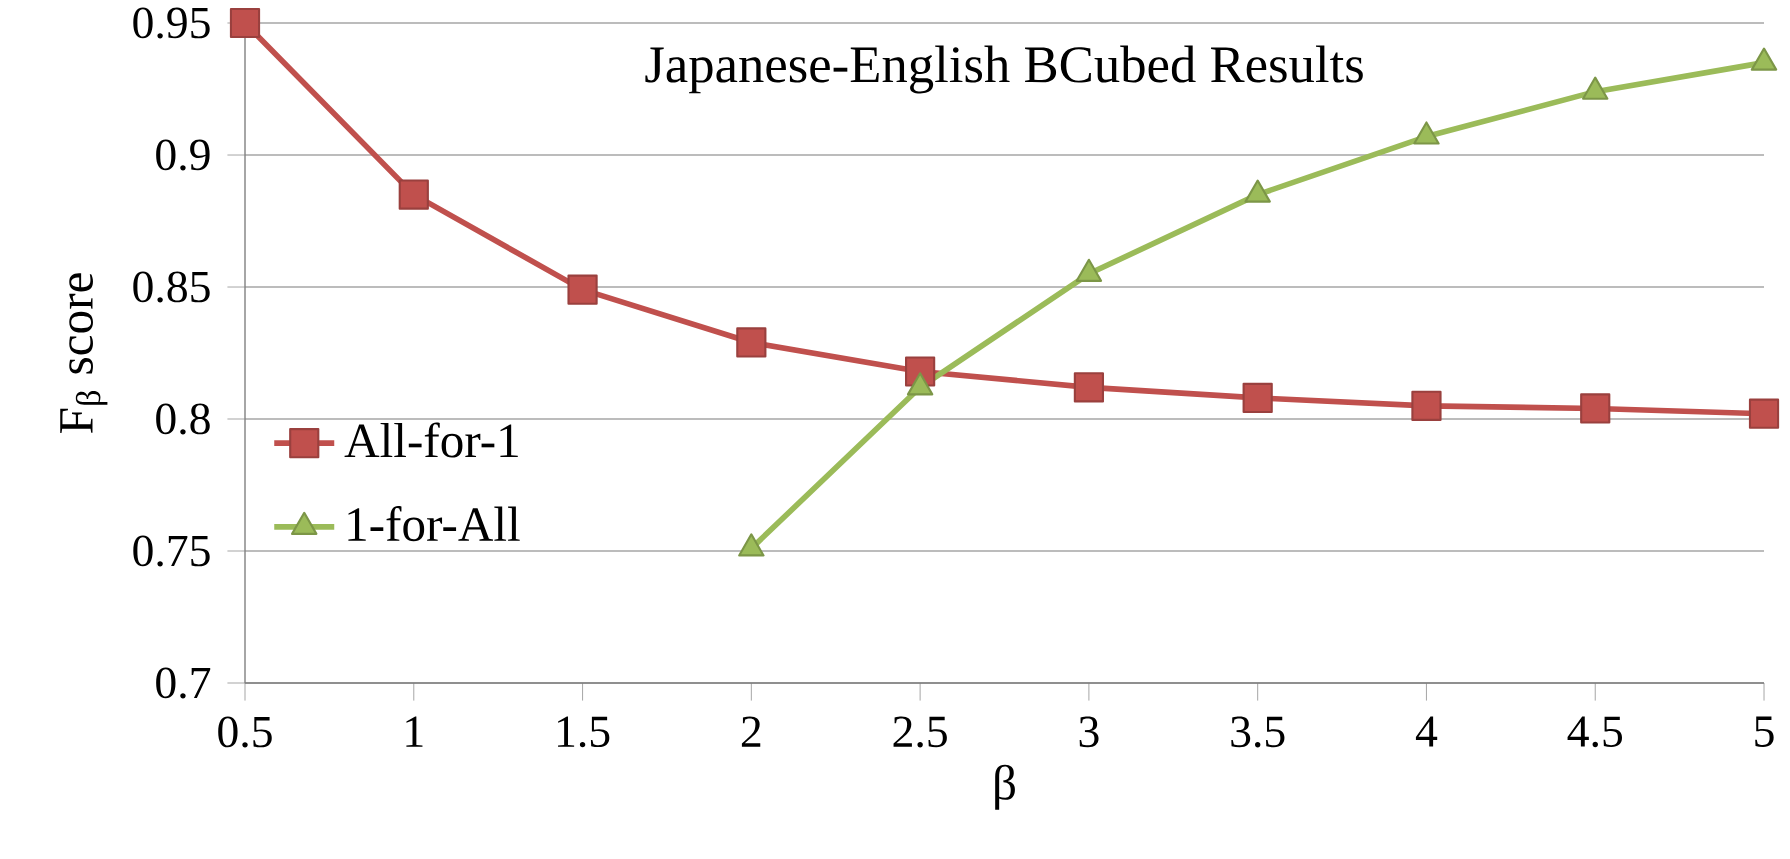 This screenshot has width=1790, height=859. I want to click on x-tick-label: 4, so click(1426, 731).